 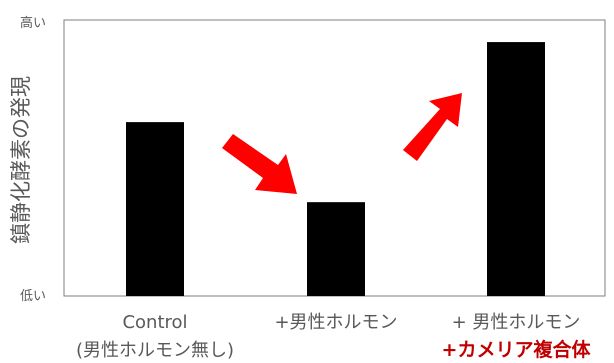 I want to click on x-tick-sublabel-3: +カメリア複合体, so click(x=517, y=349).